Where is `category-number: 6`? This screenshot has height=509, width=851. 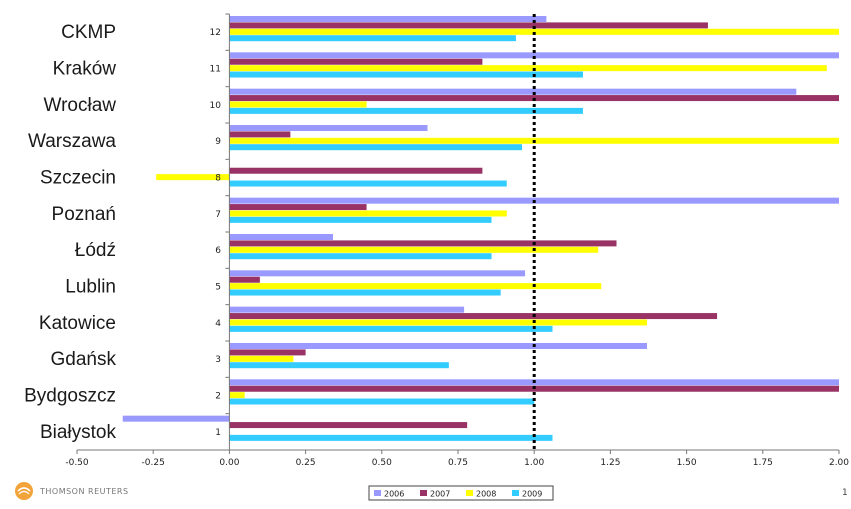 category-number: 6 is located at coordinates (218, 251).